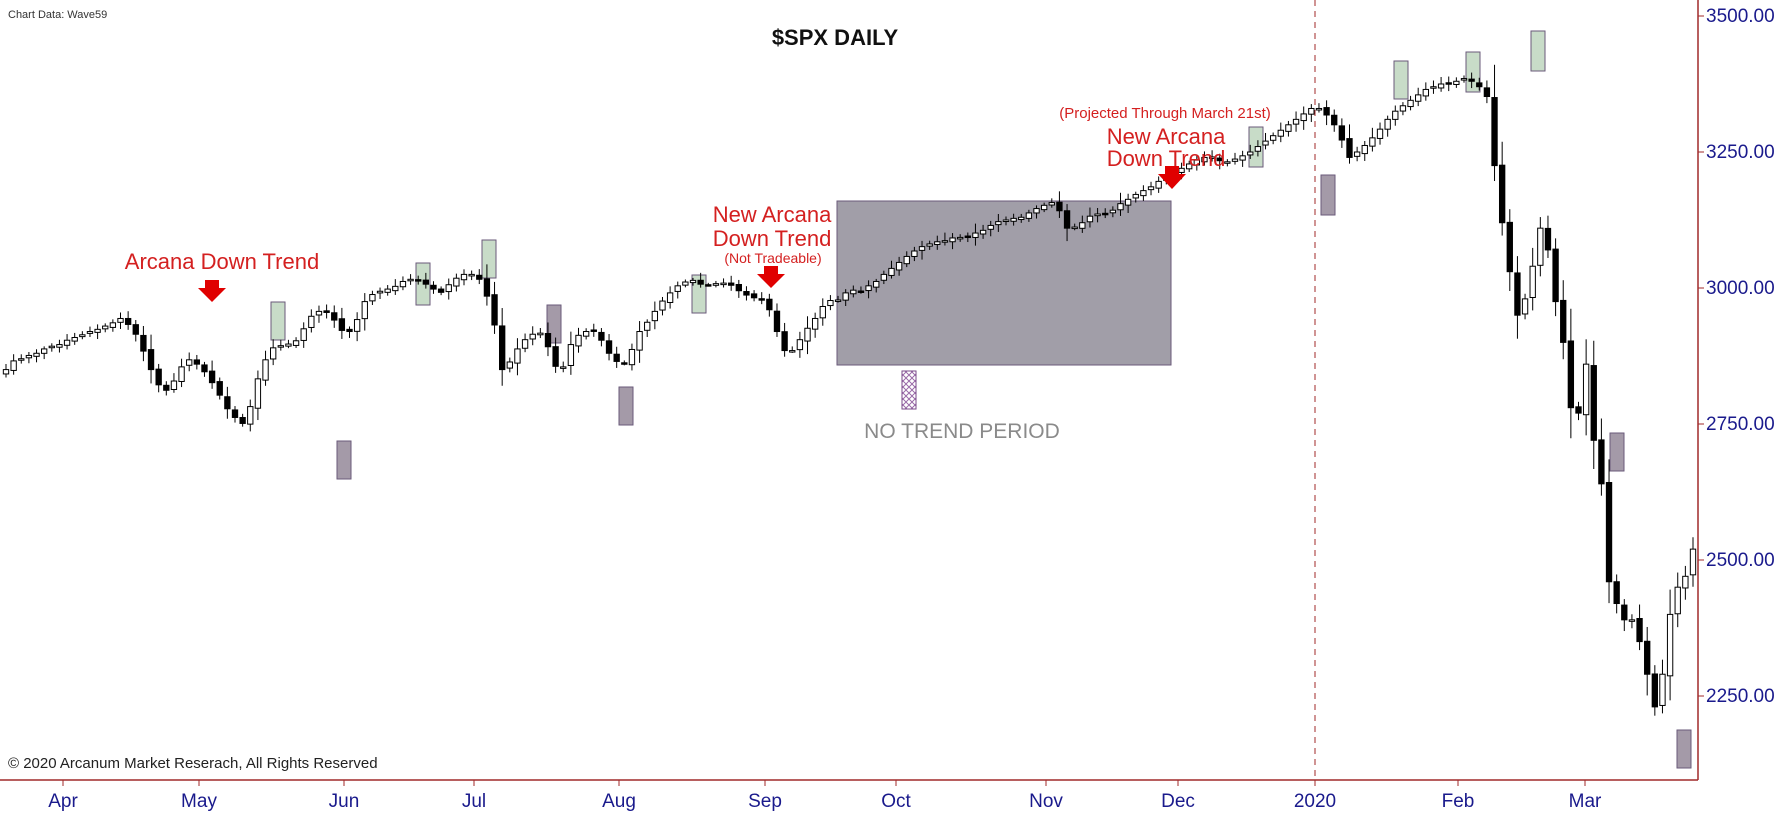  What do you see at coordinates (765, 801) in the screenshot?
I see `x-tick-label: Sep` at bounding box center [765, 801].